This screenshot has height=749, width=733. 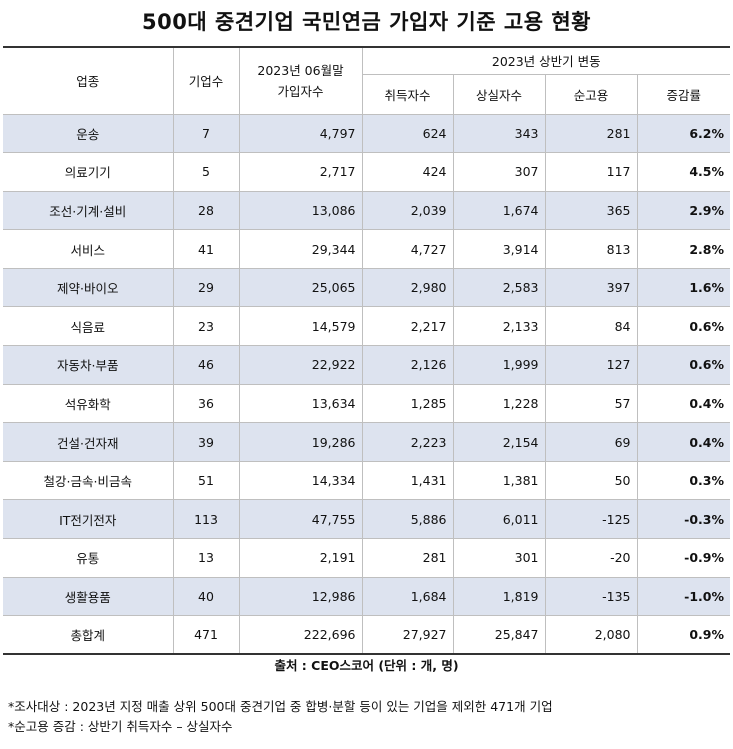 What do you see at coordinates (683, 519) in the screenshot?
I see `cell-rate: -0.3%` at bounding box center [683, 519].